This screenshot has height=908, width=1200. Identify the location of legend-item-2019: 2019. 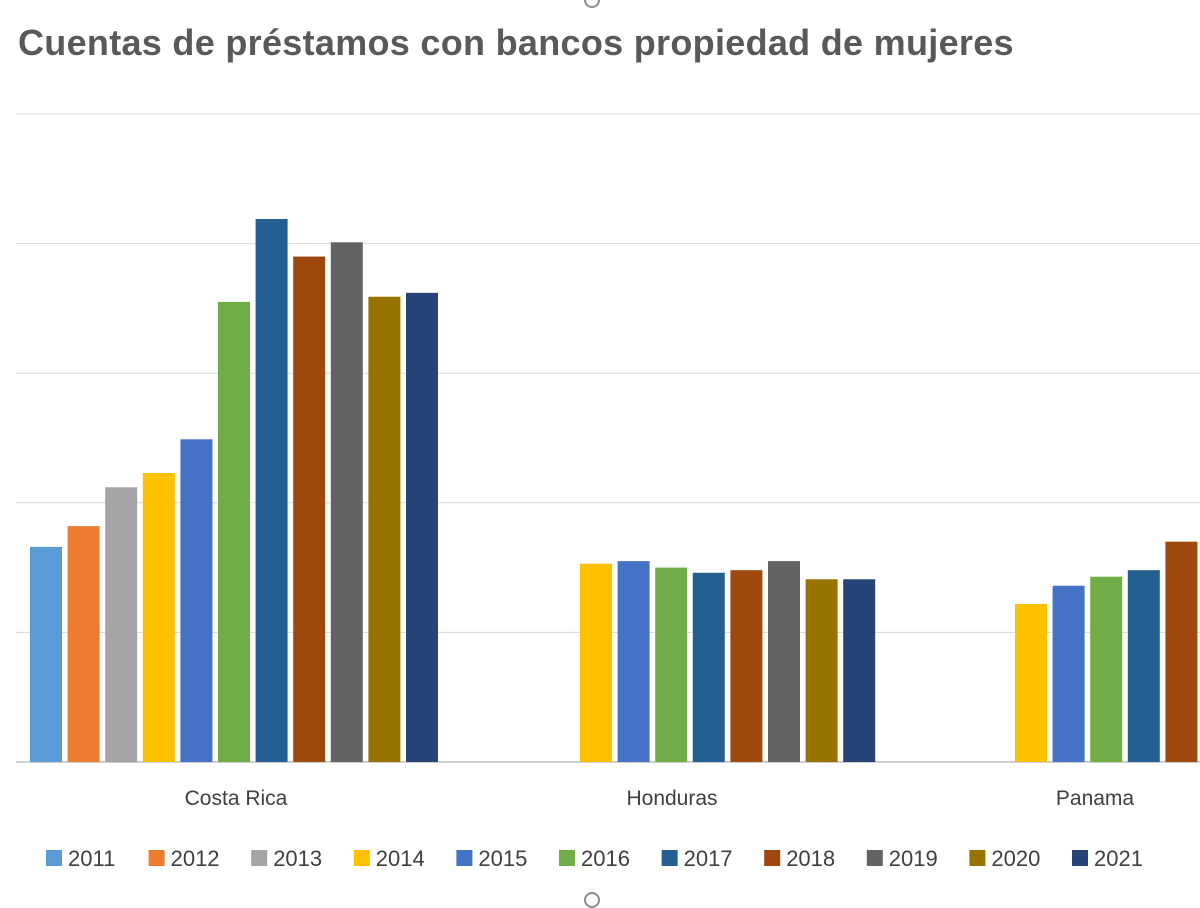
(902, 858).